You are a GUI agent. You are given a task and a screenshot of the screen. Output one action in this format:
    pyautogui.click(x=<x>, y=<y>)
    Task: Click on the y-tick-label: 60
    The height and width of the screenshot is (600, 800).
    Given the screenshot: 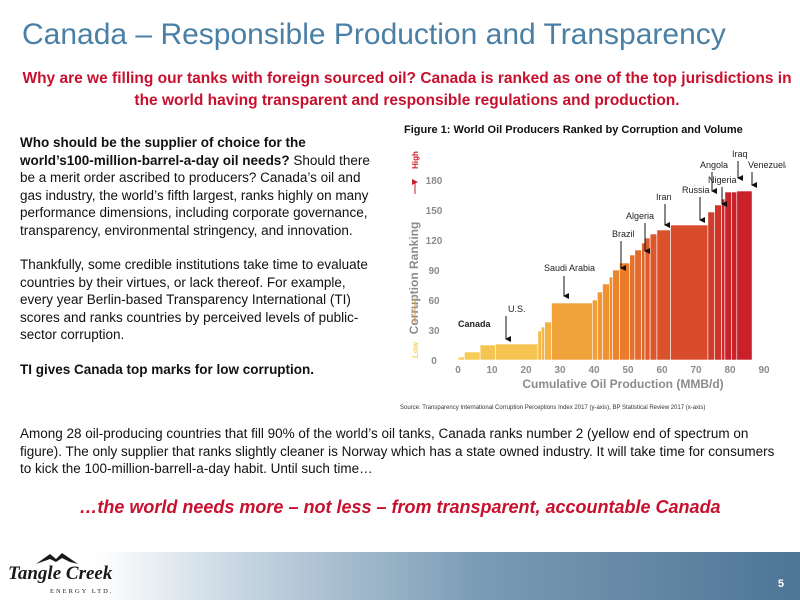 What is the action you would take?
    pyautogui.click(x=434, y=301)
    